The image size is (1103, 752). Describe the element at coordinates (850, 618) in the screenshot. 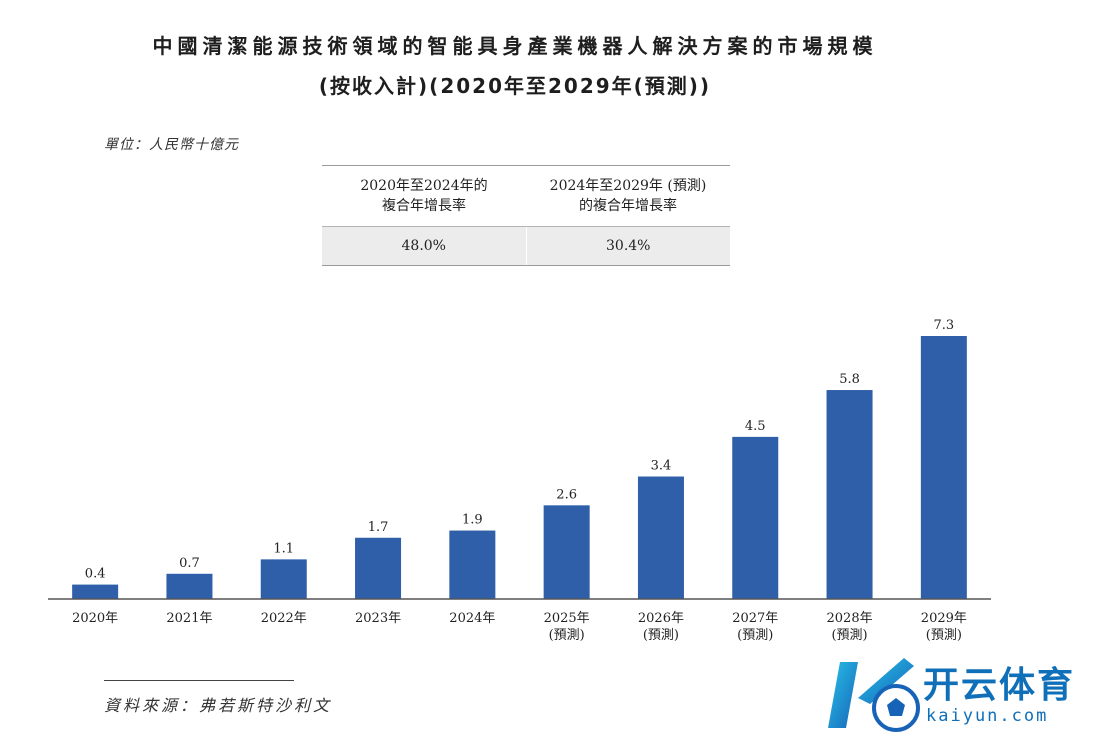

I see `x-tick-label: 2028年` at that location.